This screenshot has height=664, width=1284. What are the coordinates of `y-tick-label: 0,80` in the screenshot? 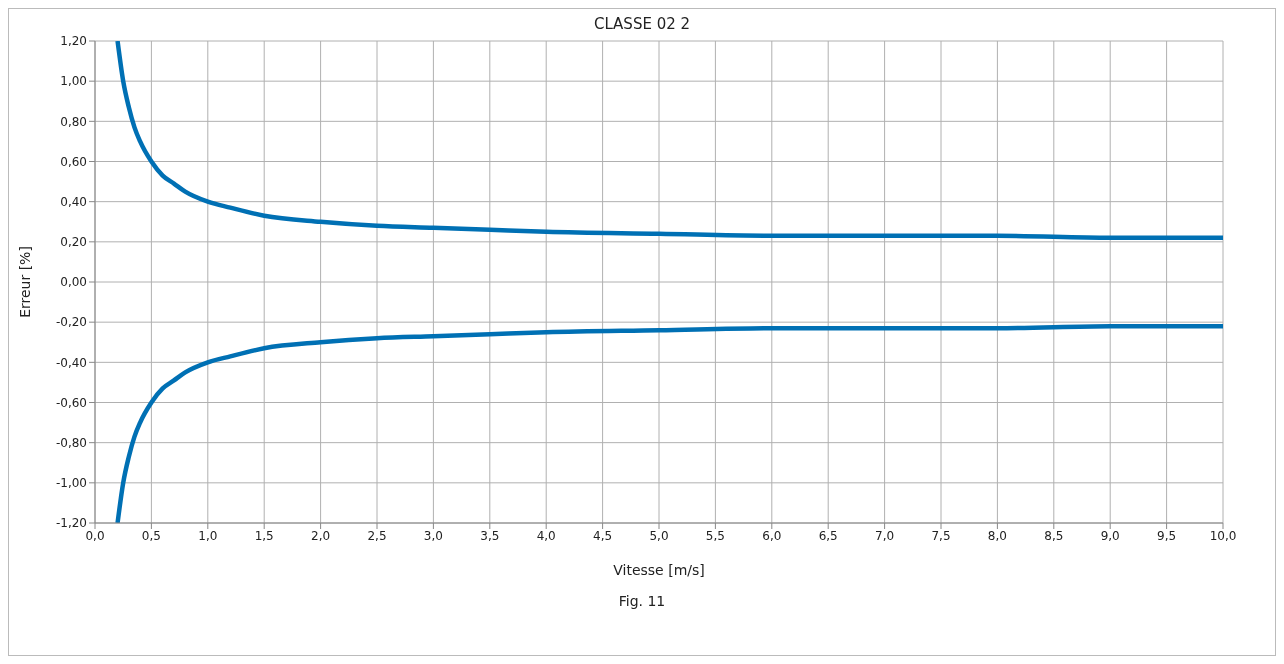 It's located at (73, 121).